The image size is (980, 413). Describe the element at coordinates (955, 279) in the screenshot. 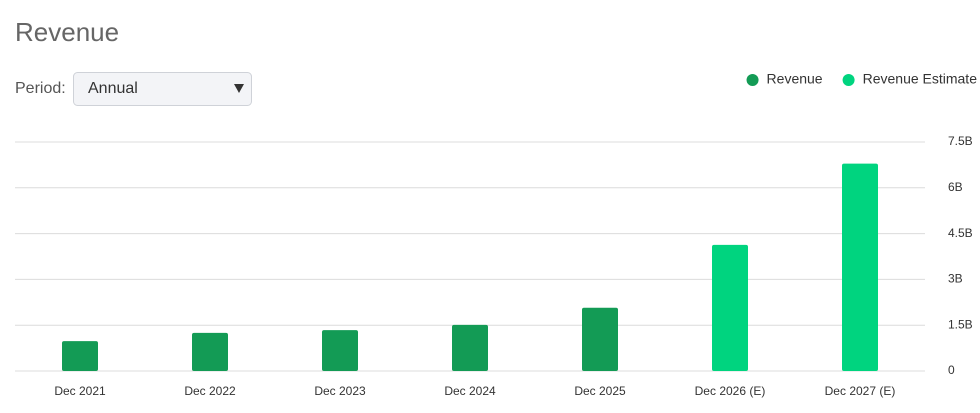

I see `y-tick-label: 3B` at that location.